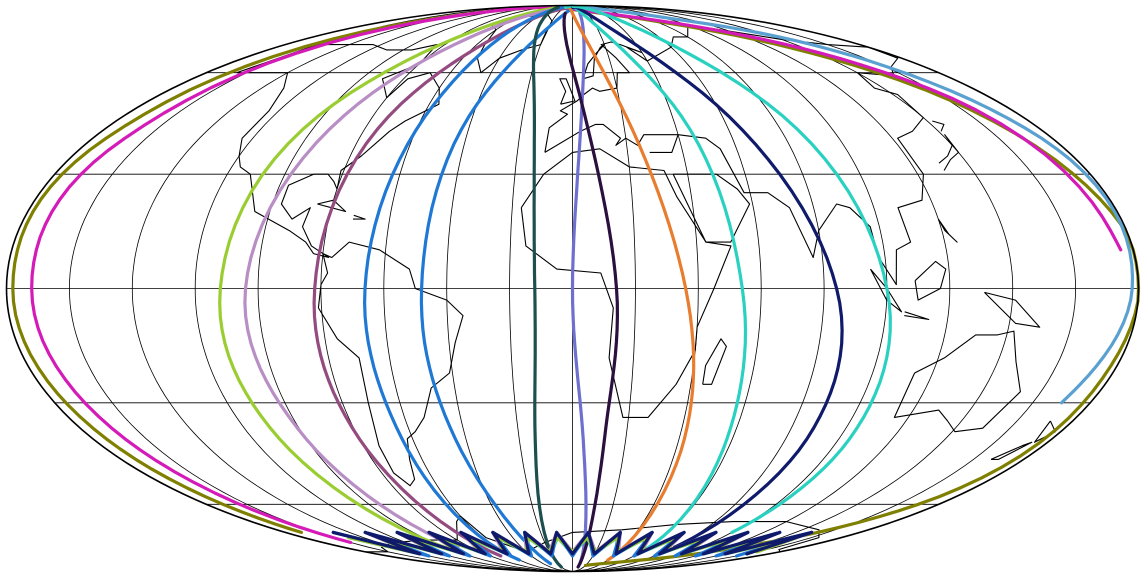 The width and height of the screenshot is (1145, 577). What do you see at coordinates (590, 290) in the screenshot?
I see `satellite-track-t10` at bounding box center [590, 290].